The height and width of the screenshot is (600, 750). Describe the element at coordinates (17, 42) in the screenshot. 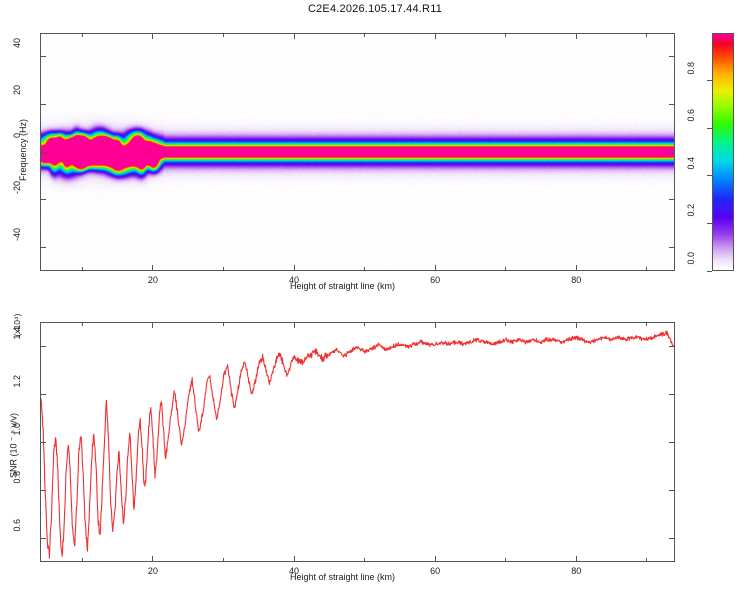

I see `y-tick-label: 40` at that location.